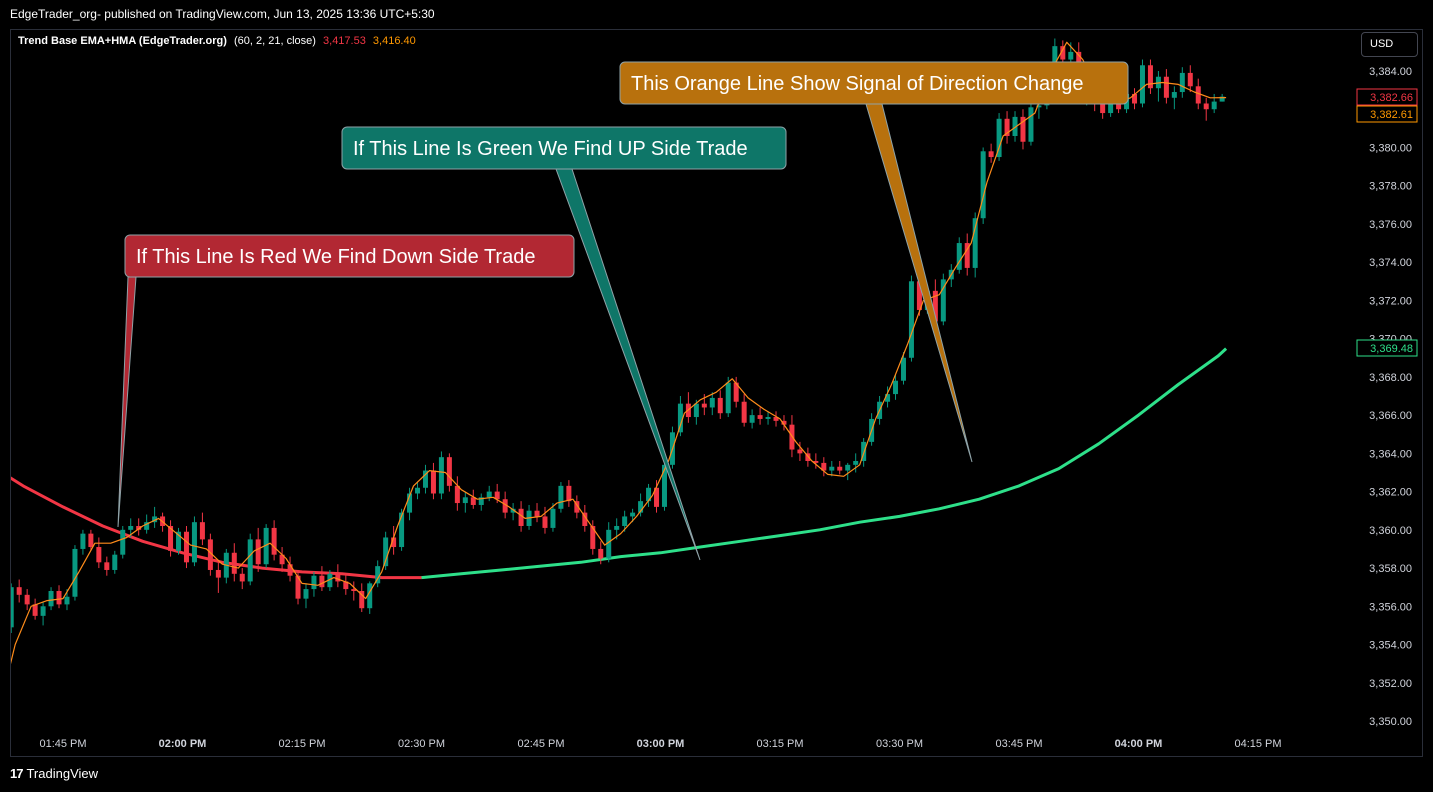 The image size is (1433, 792). Describe the element at coordinates (1387, 114) in the screenshot. I see `price-label: 3,382.61` at that location.